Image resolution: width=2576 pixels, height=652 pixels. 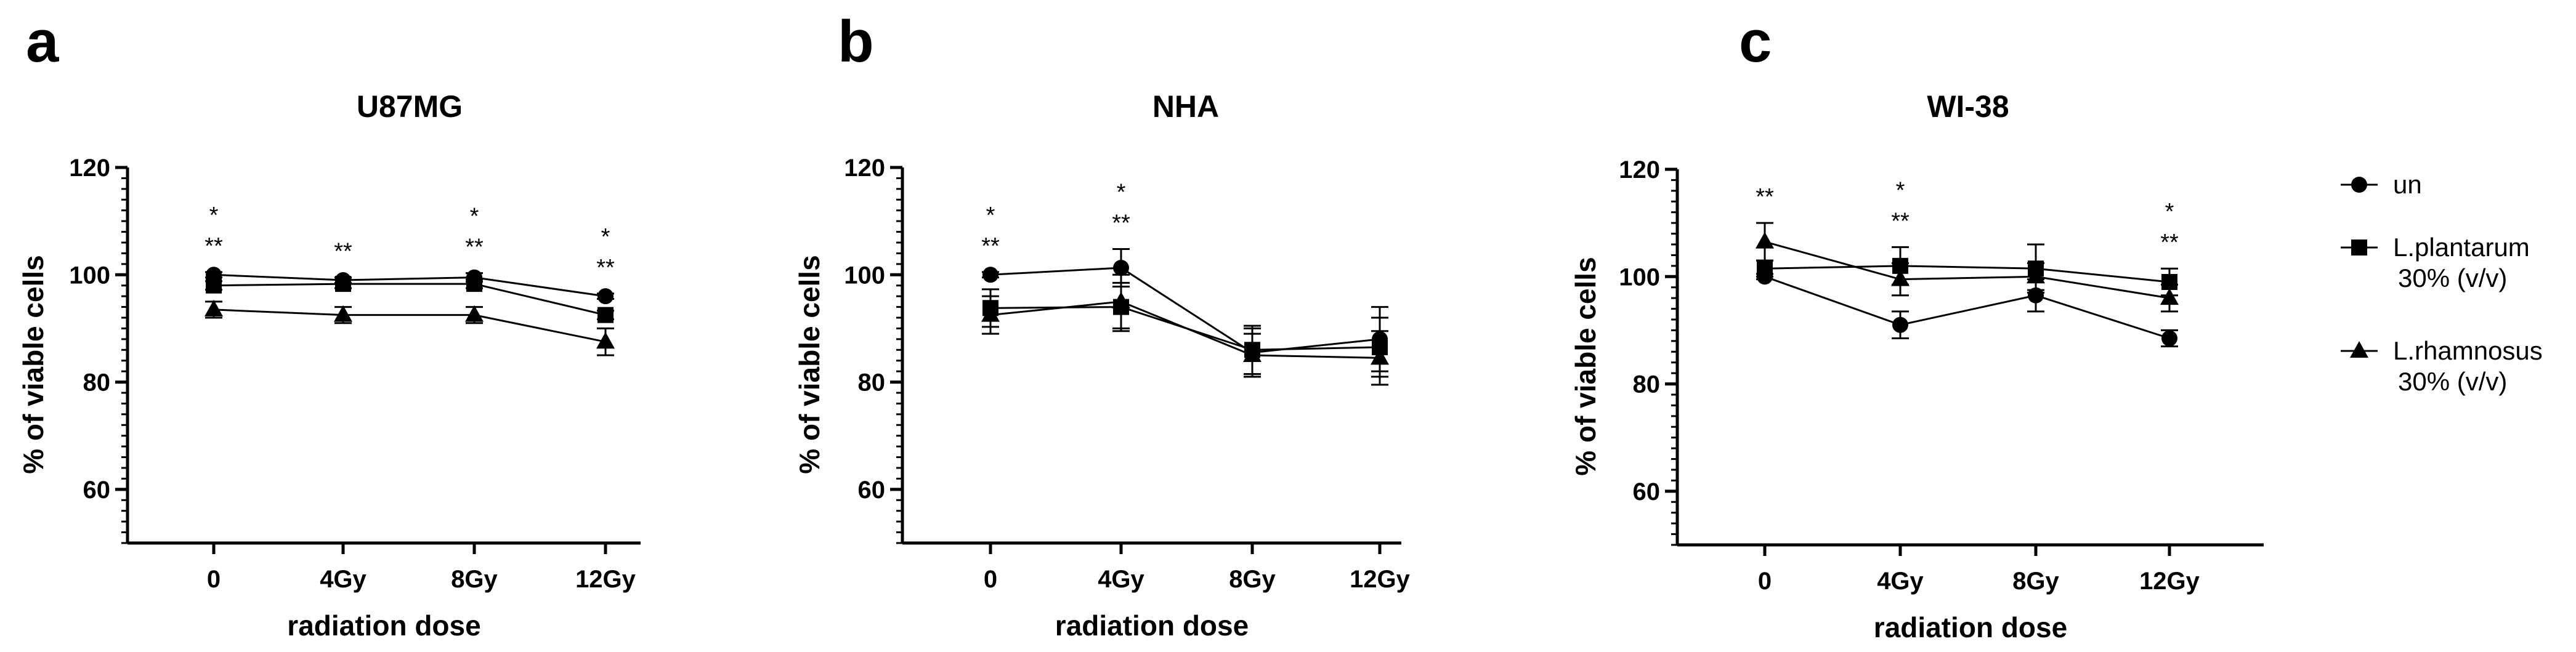 What do you see at coordinates (1185, 106) in the screenshot?
I see `chart-title: NHA` at bounding box center [1185, 106].